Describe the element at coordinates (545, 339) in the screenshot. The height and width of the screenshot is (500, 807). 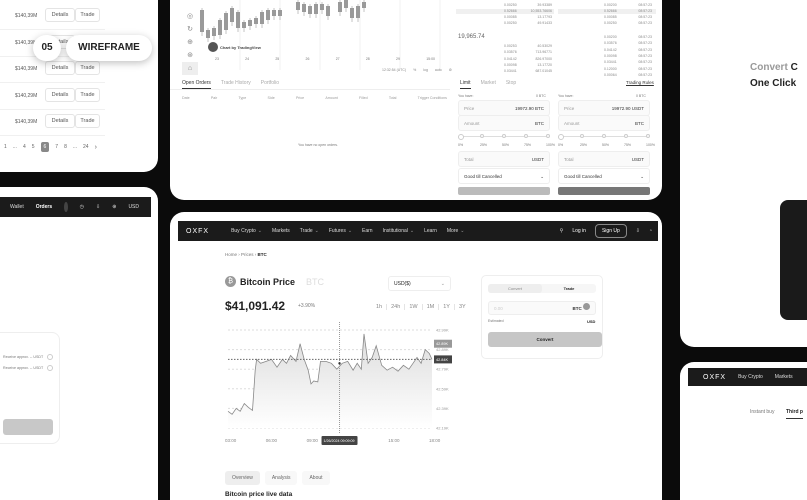
I see `convert-button: Convert` at that location.